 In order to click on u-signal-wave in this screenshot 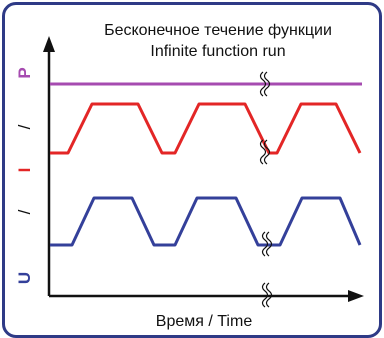, I will do `click(206, 221)`.